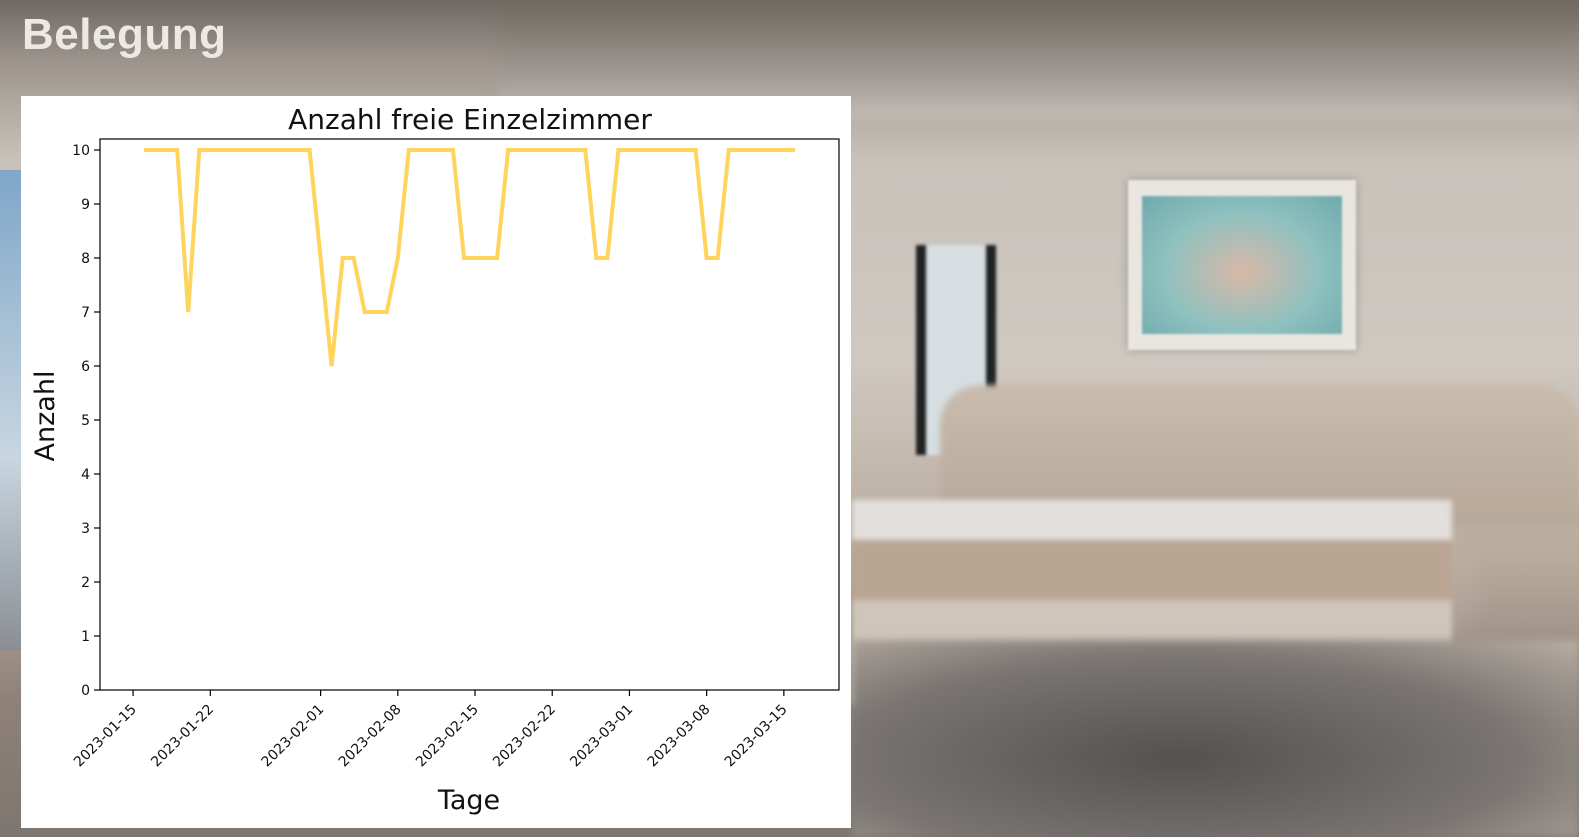  What do you see at coordinates (182, 736) in the screenshot?
I see `x-tick-label: 2023-01-22` at bounding box center [182, 736].